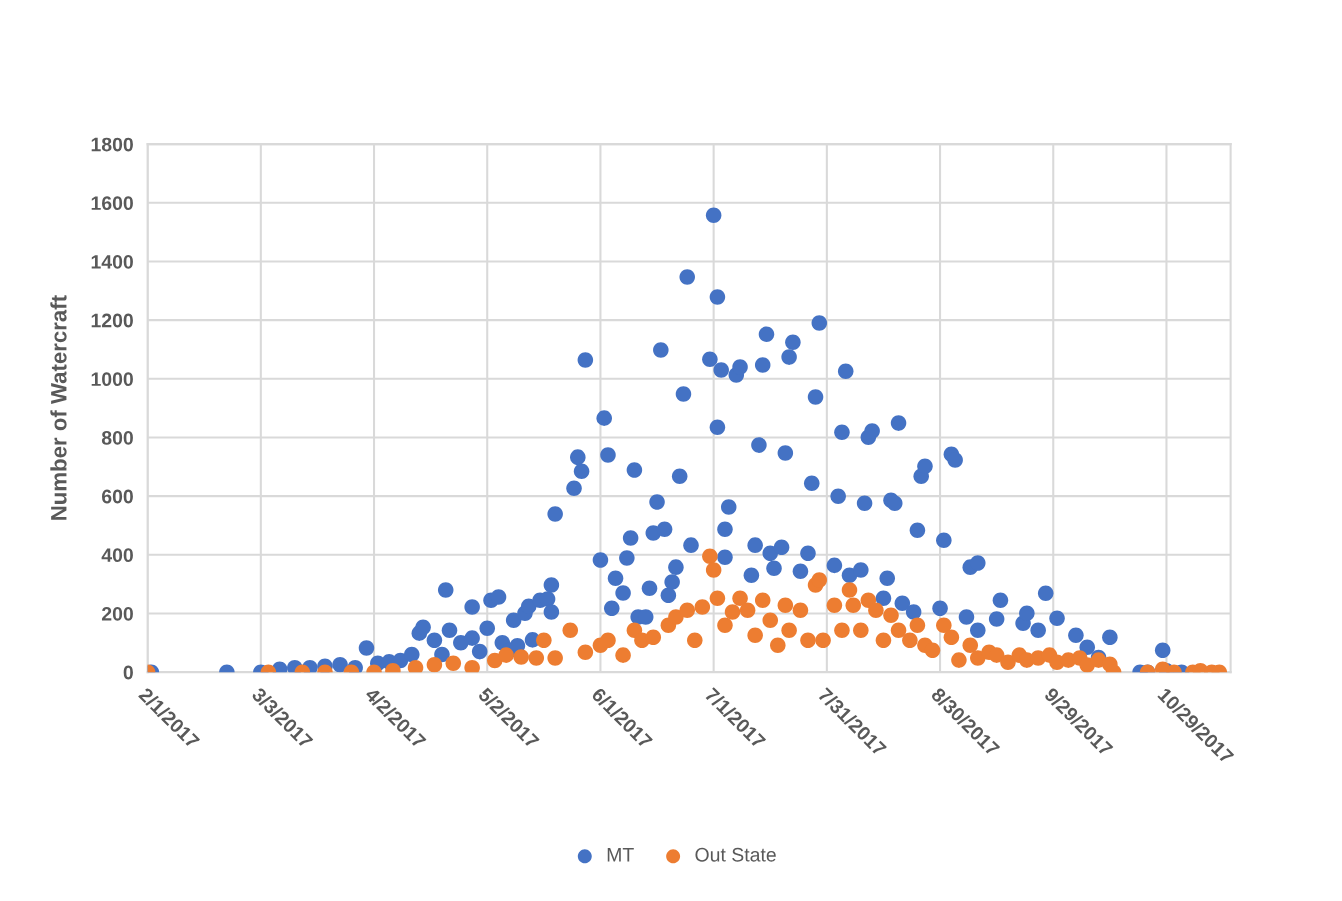 Image resolution: width=1342 pixels, height=901 pixels. Describe the element at coordinates (117, 613) in the screenshot. I see `y-tick-label: 200` at that location.